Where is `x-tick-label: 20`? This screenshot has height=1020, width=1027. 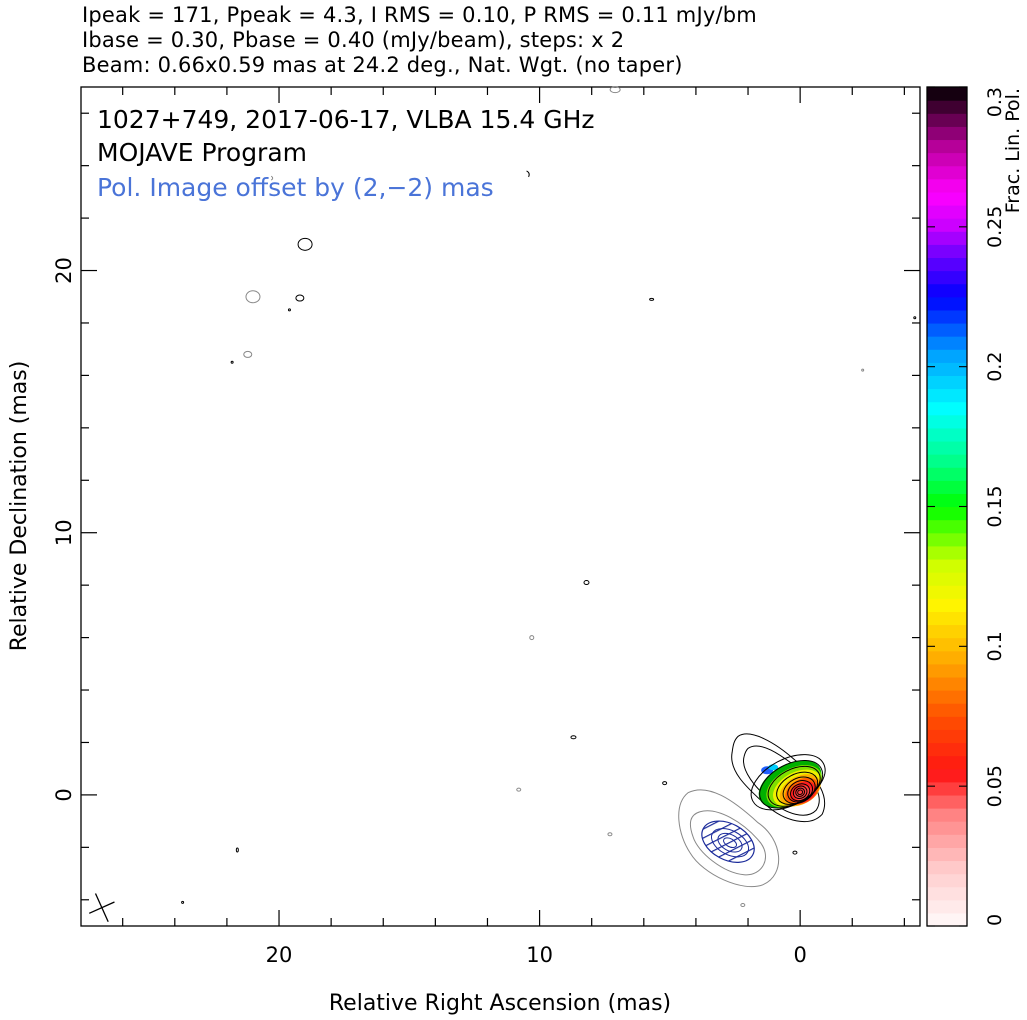
x-tick-label: 20 is located at coordinates (279, 955).